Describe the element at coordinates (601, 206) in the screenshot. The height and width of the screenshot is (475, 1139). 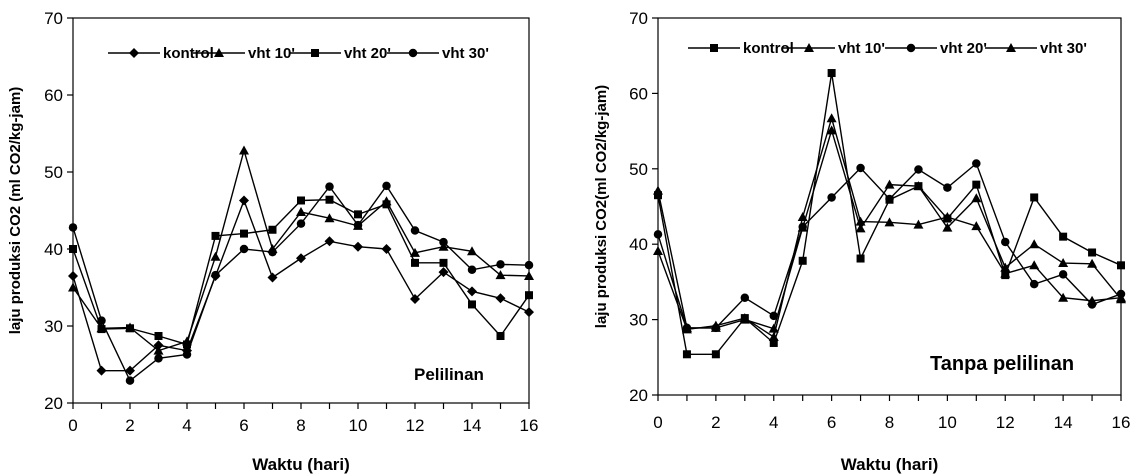
I see `y-axis-title: laju produksi CO2(ml CO2/kg-jam)` at that location.